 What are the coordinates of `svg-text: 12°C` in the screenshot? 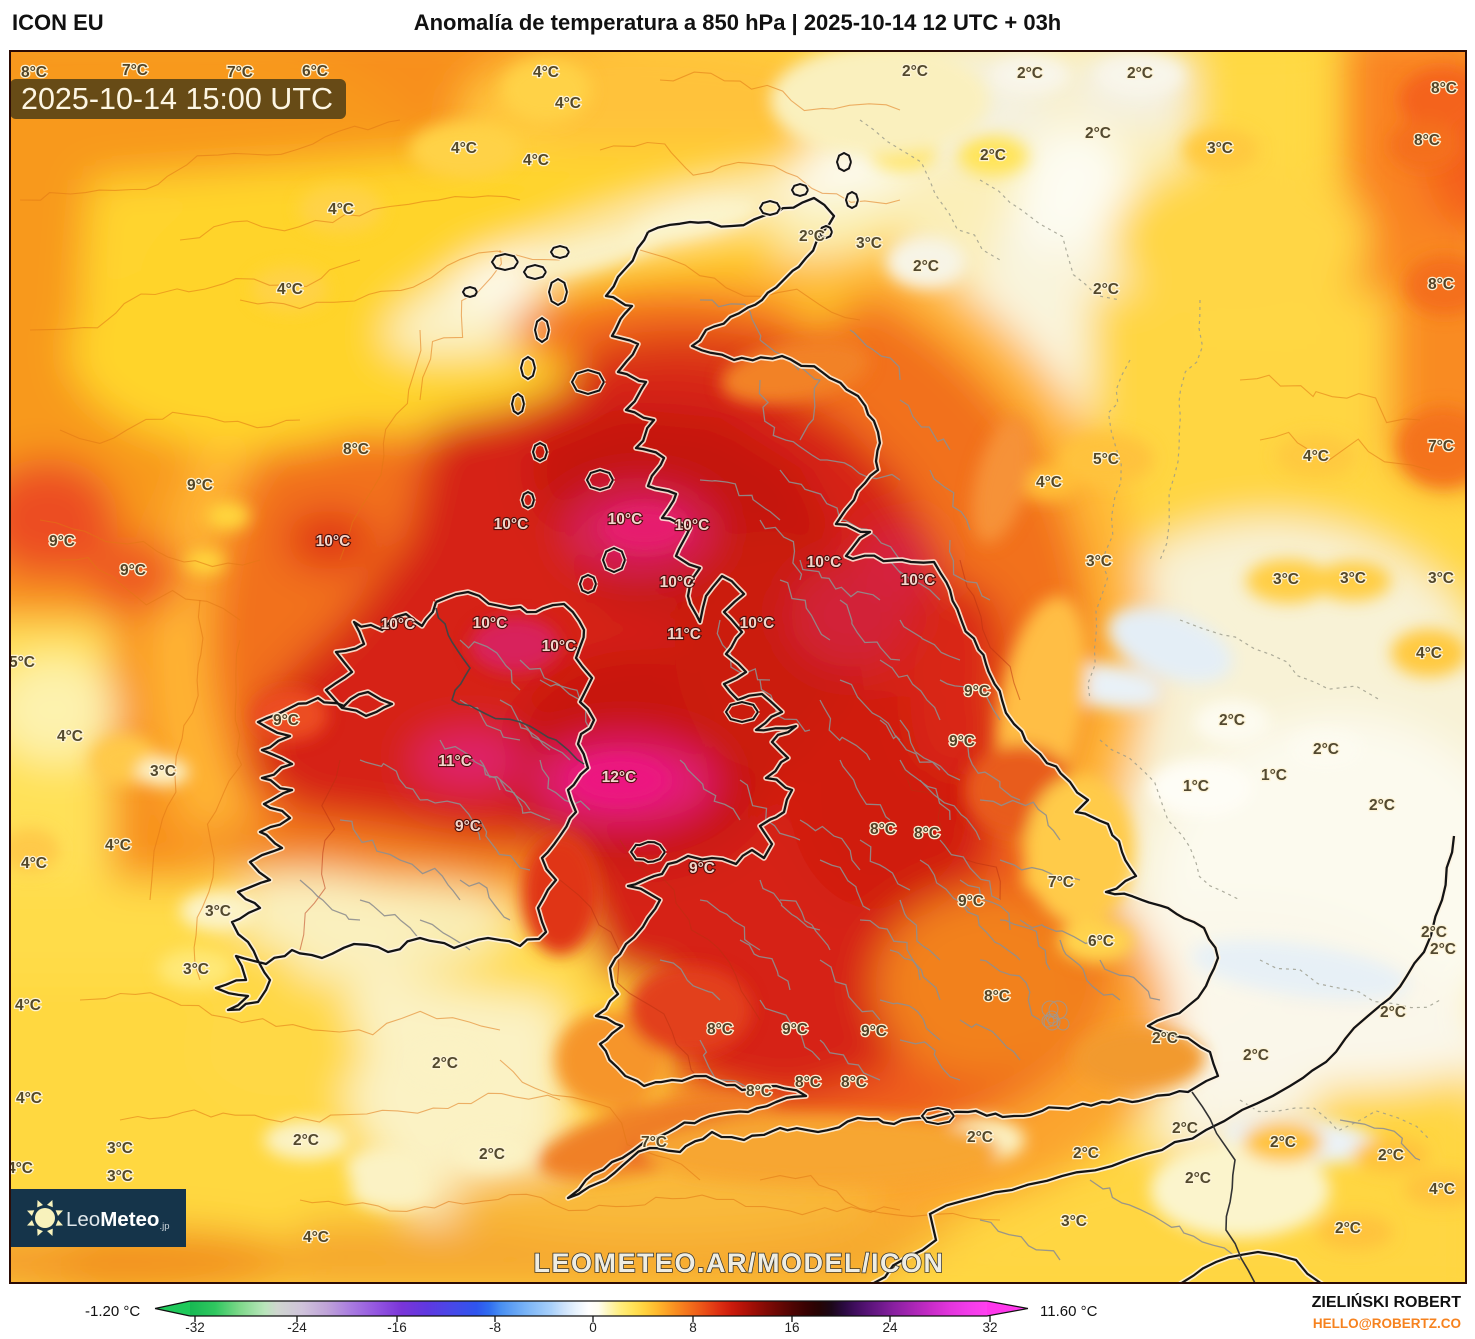 It's located at (619, 777).